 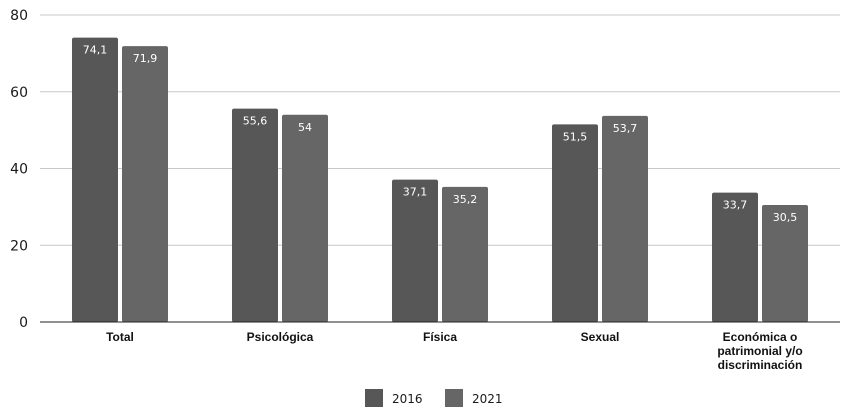 I want to click on data-label: 71,9, so click(x=145, y=58).